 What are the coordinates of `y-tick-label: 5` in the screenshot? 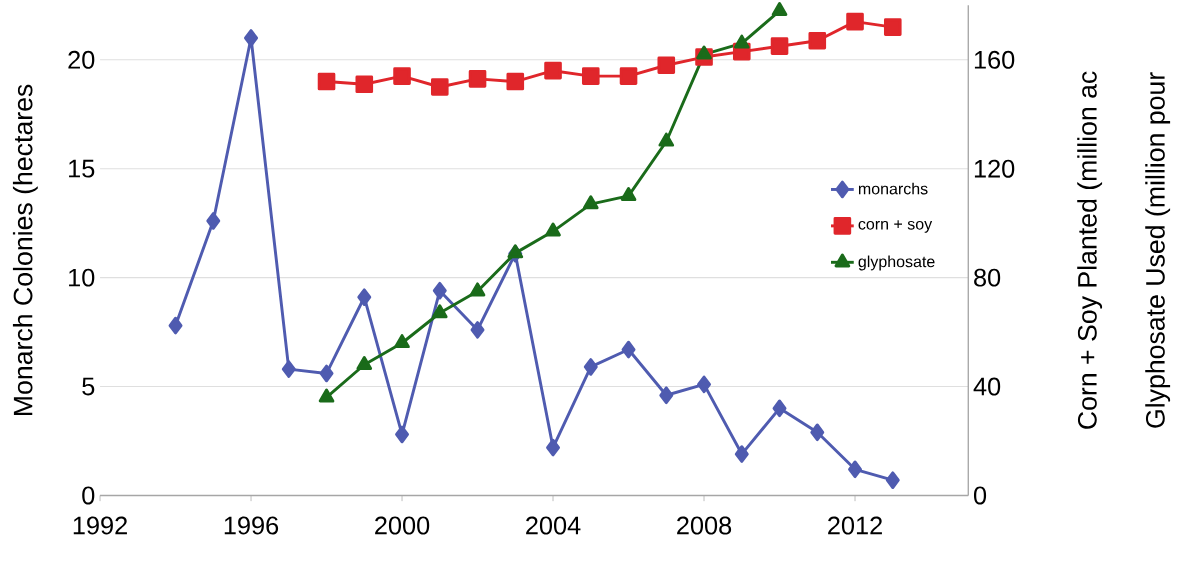 It's located at (88, 386).